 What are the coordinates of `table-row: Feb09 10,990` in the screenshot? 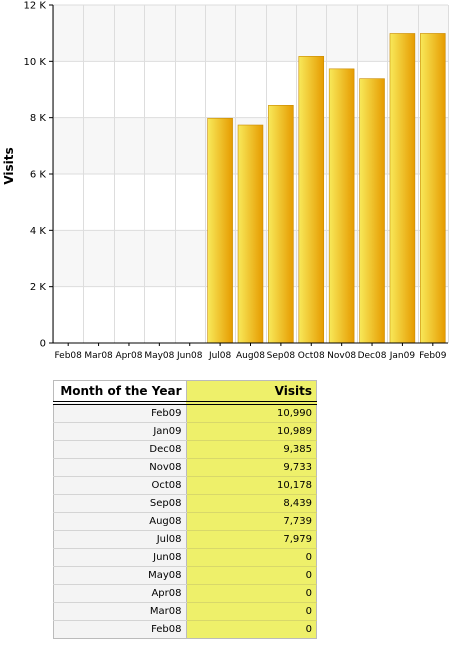 It's located at (185, 413).